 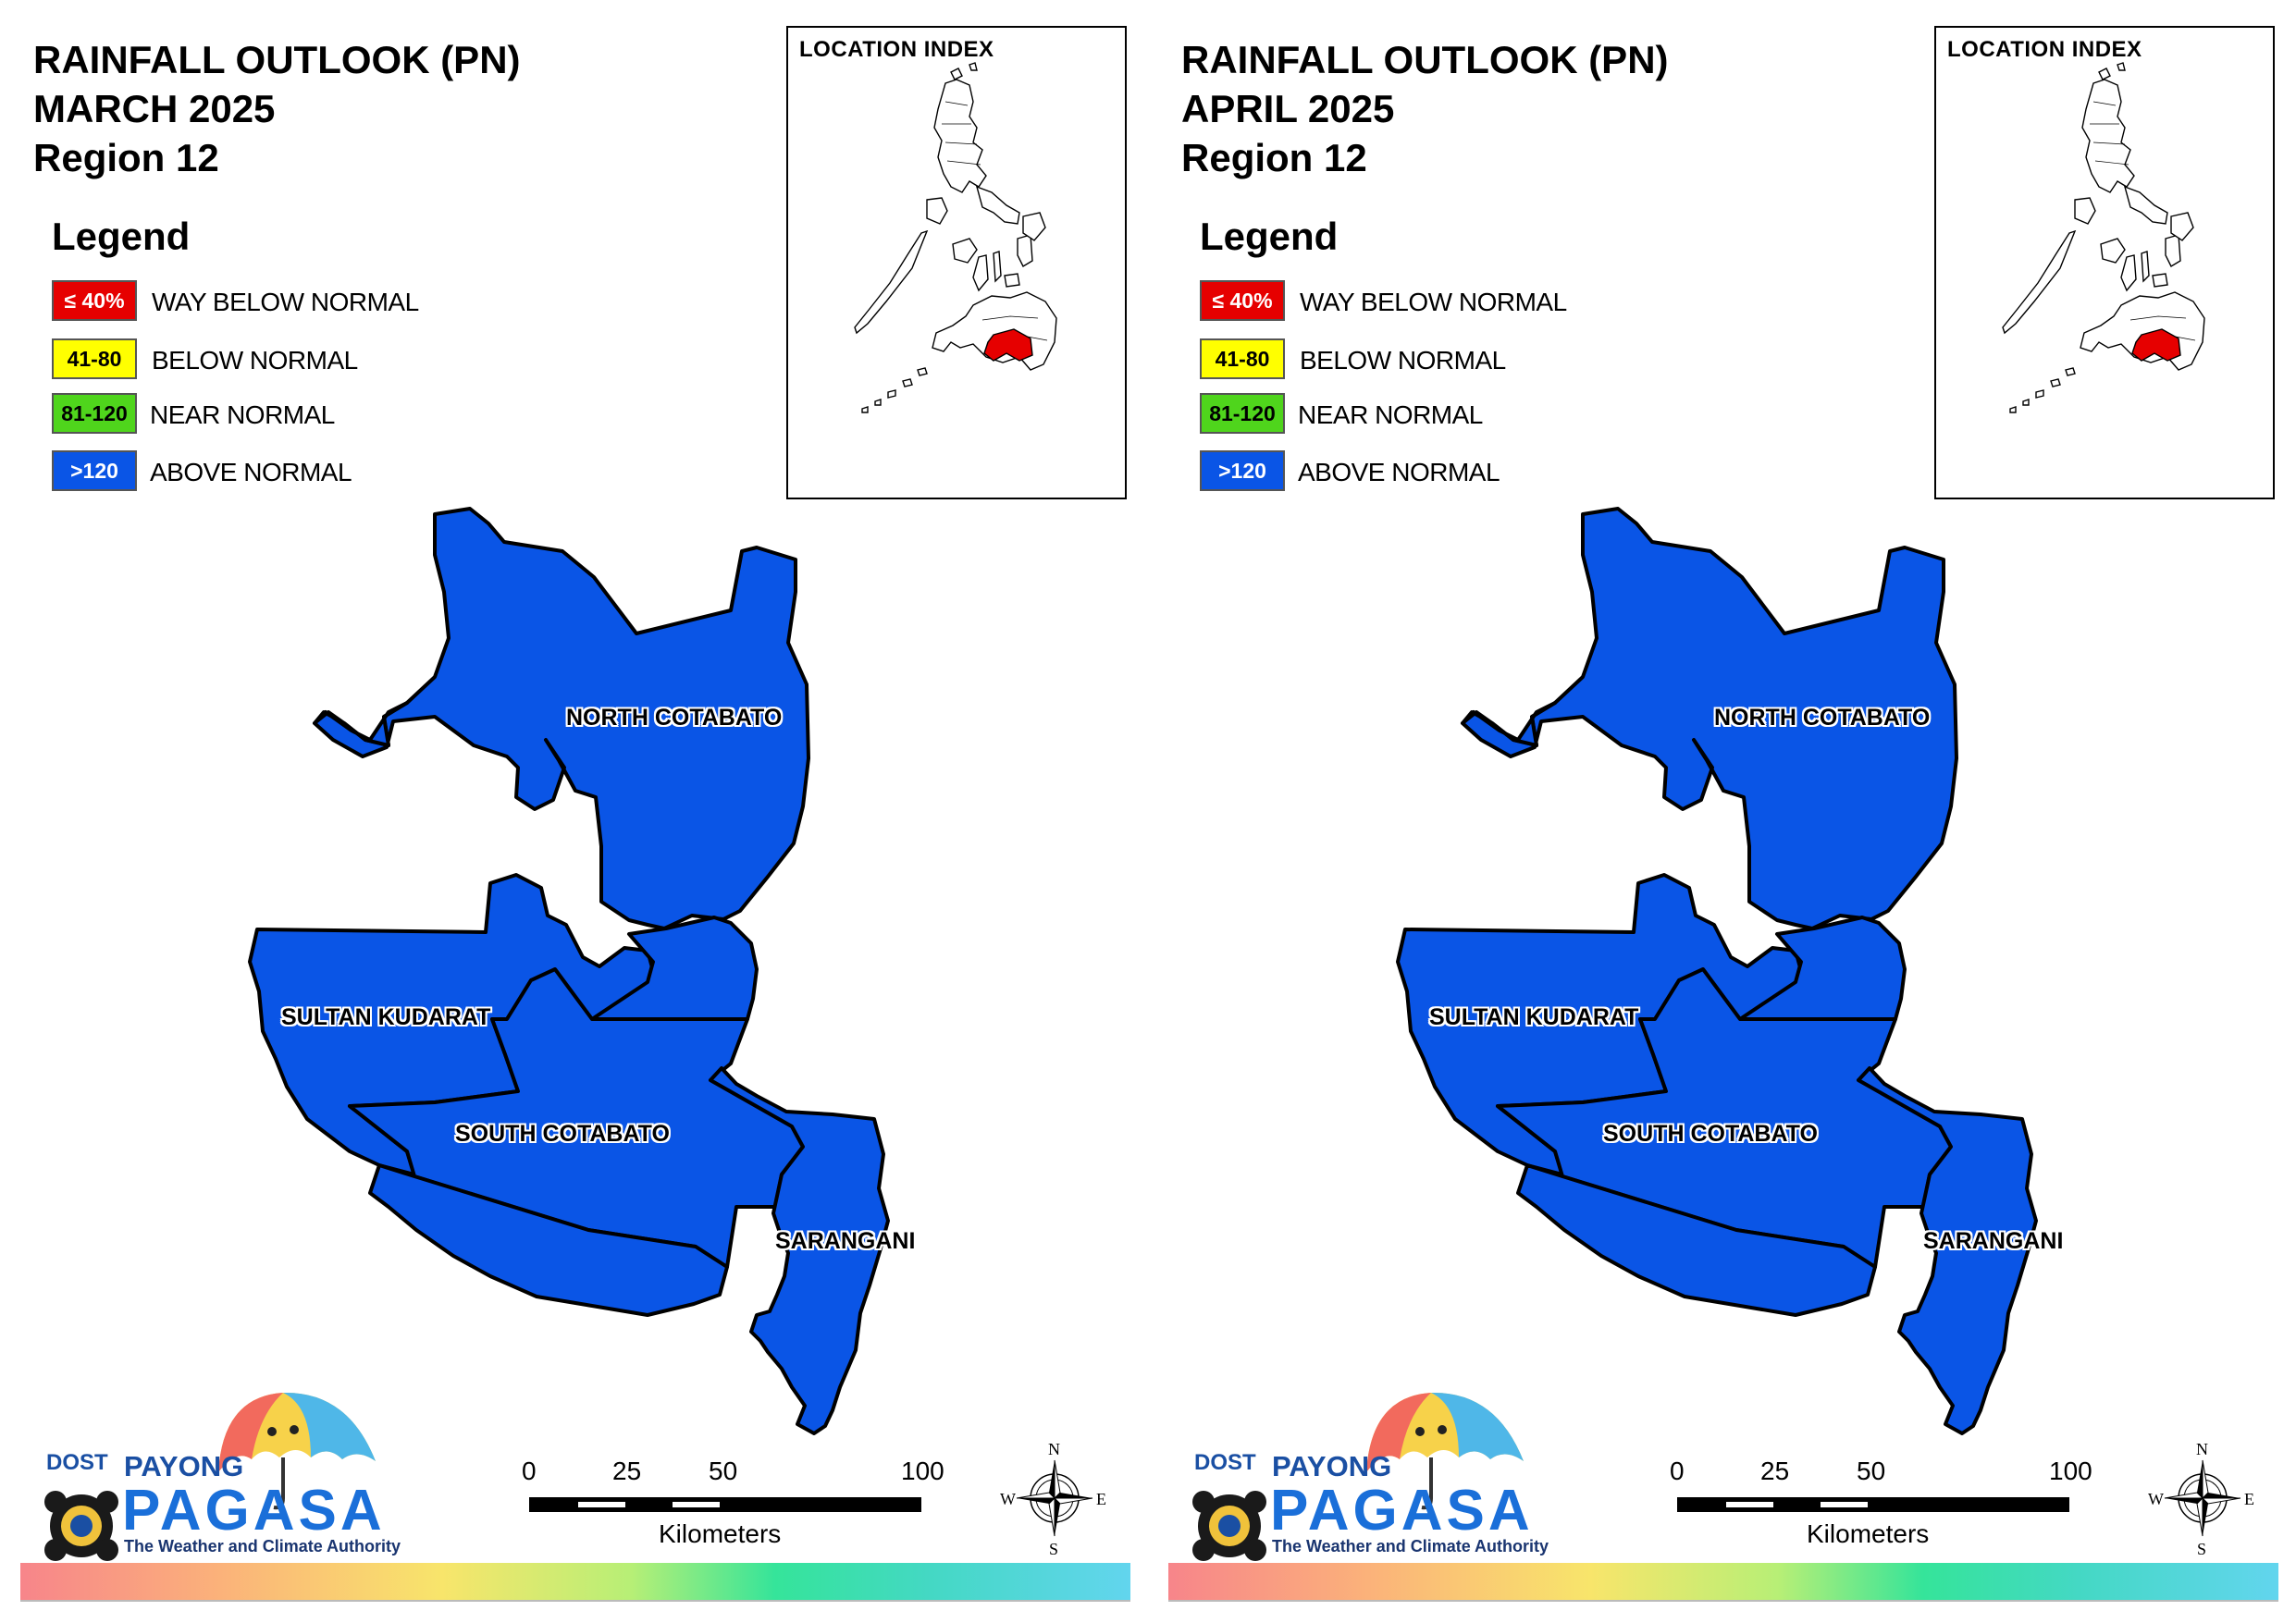 I want to click on title-line-2: APRIL 2025, so click(x=1288, y=108).